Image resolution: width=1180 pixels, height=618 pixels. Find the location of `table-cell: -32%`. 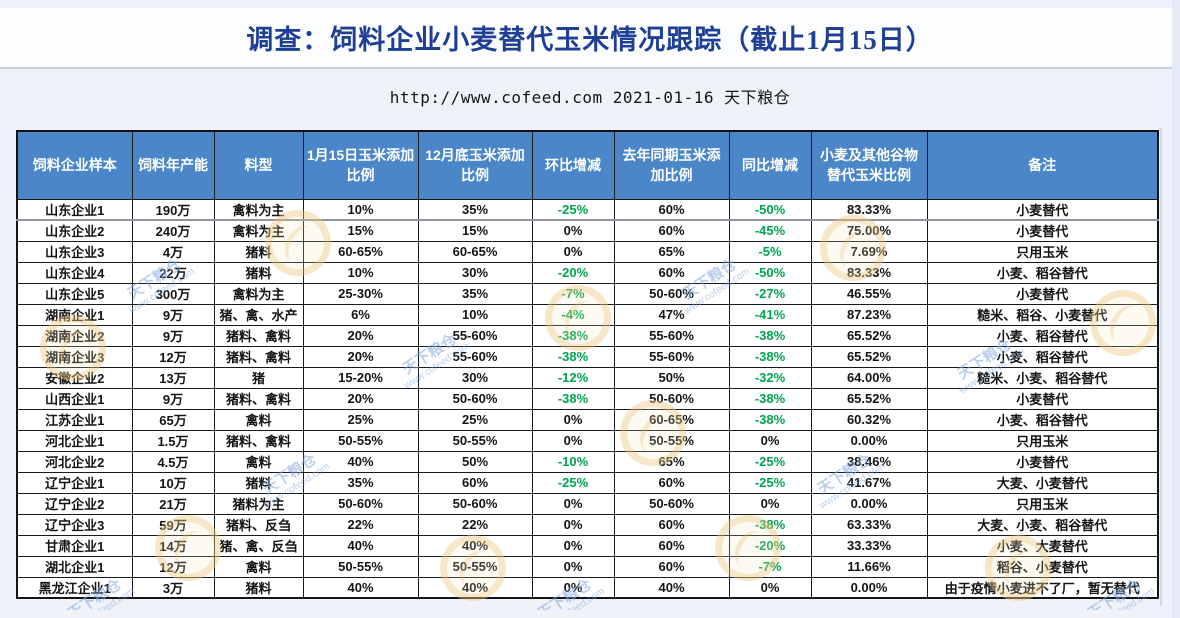

table-cell: -32% is located at coordinates (770, 377).